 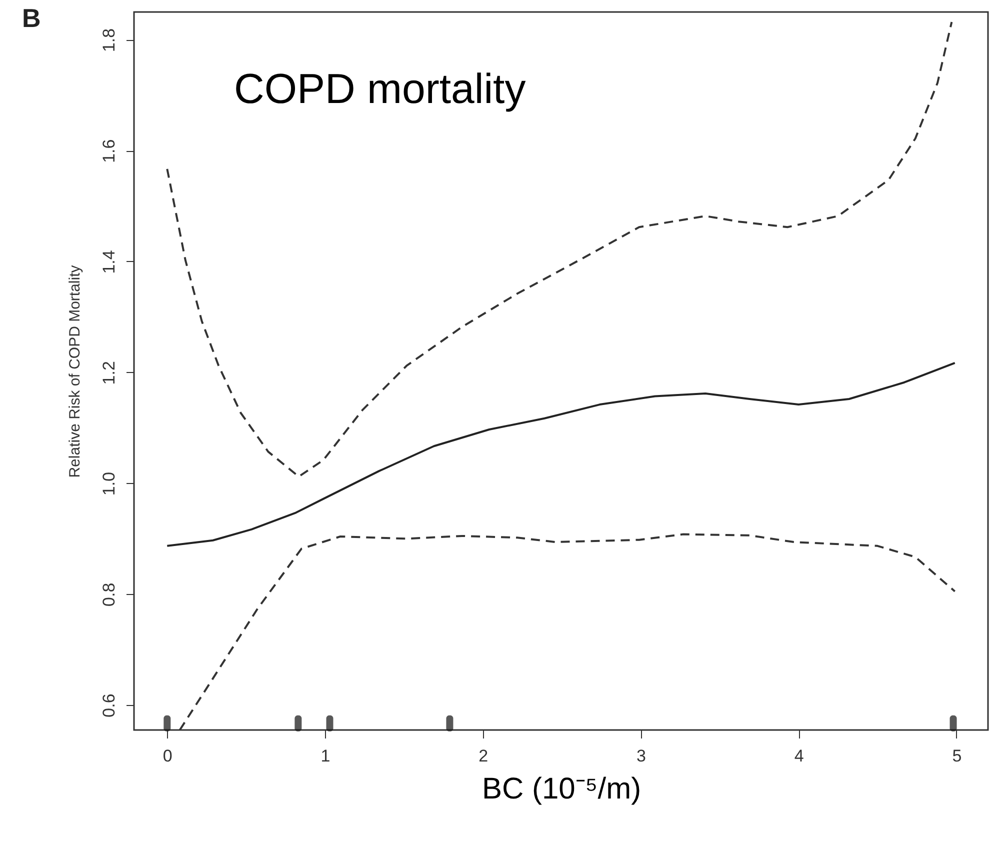 What do you see at coordinates (109, 373) in the screenshot?
I see `y-tick-label: 1.2` at bounding box center [109, 373].